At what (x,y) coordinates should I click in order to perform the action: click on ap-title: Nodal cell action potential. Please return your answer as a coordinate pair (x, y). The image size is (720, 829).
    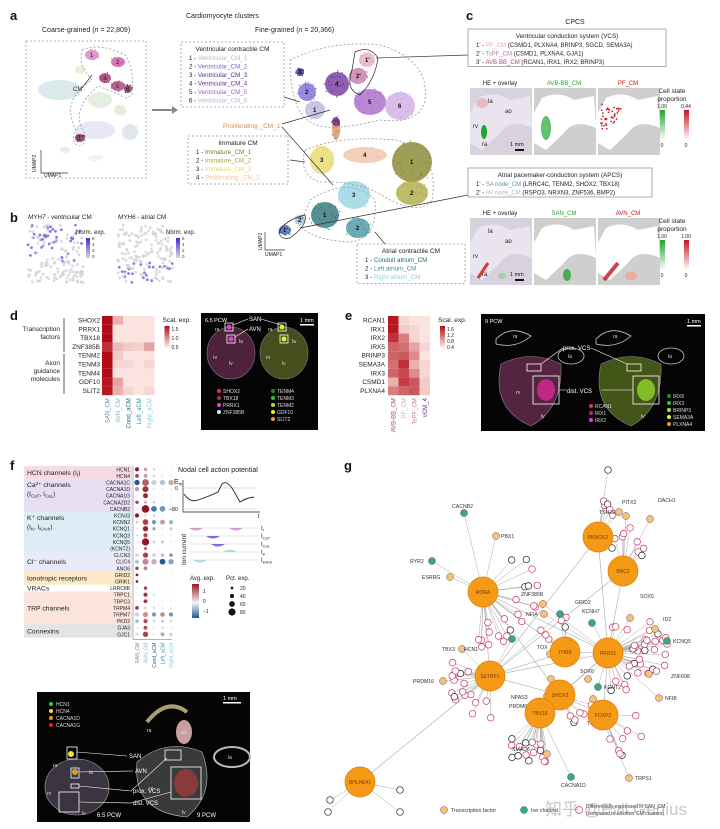
    Looking at the image, I should click on (218, 470).